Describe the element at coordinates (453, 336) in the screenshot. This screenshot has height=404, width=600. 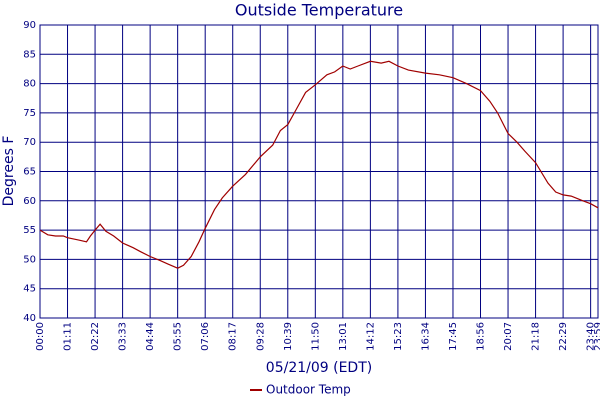
I see `x-tick-label: 17:45` at that location.